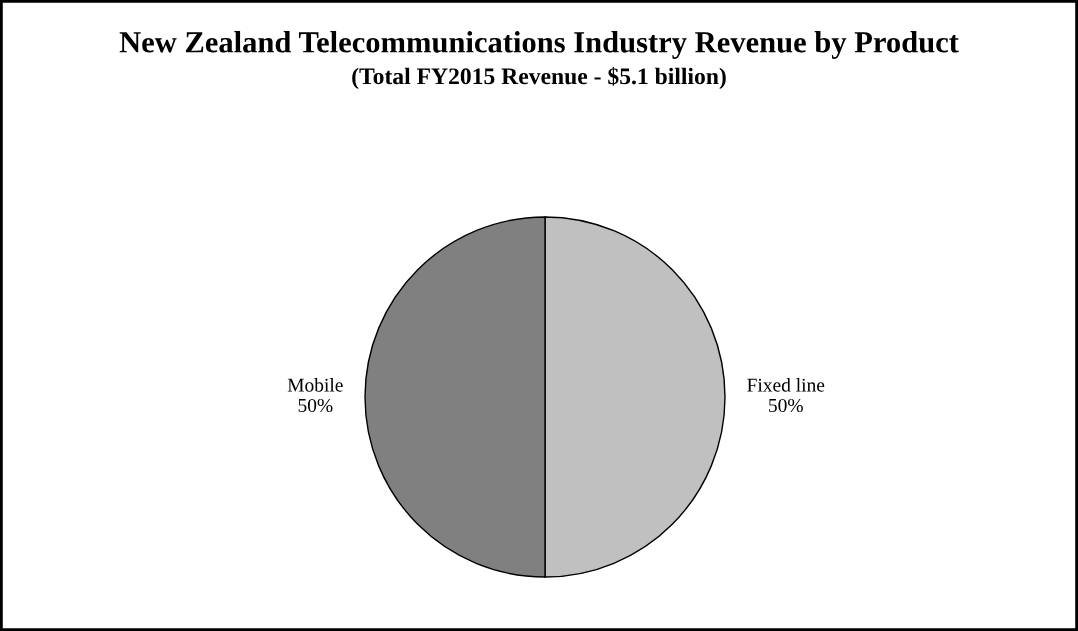 The image size is (1078, 631). What do you see at coordinates (539, 78) in the screenshot?
I see `chart-subtitle: (Total FY2015 Revenue - $5.1 billion)` at bounding box center [539, 78].